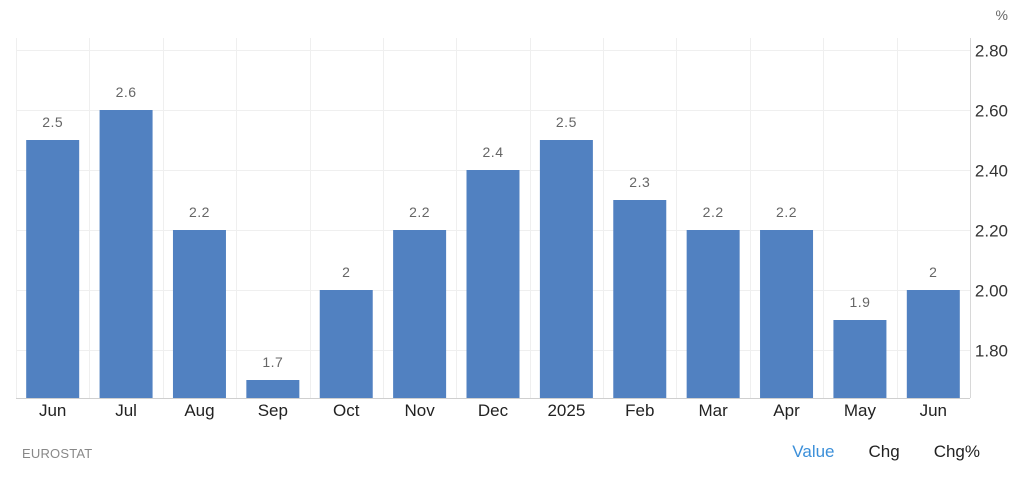 This screenshot has height=482, width=1024. What do you see at coordinates (991, 291) in the screenshot?
I see `y-tick-label: 2.00` at bounding box center [991, 291].